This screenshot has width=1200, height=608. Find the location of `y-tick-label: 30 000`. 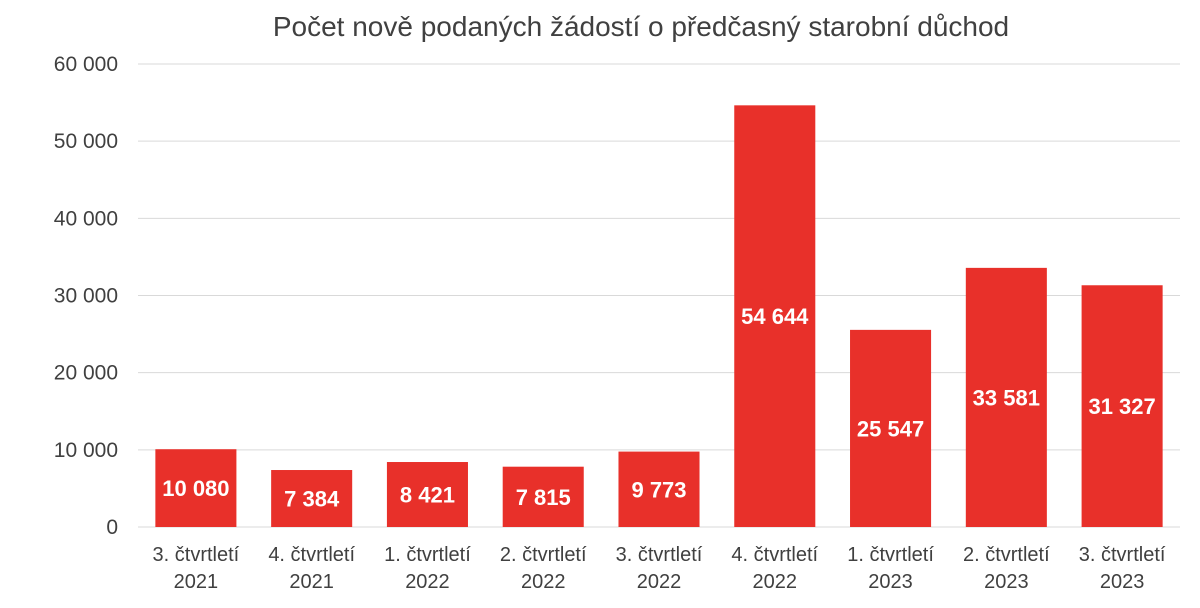

y-tick-label: 30 000 is located at coordinates (86, 296).